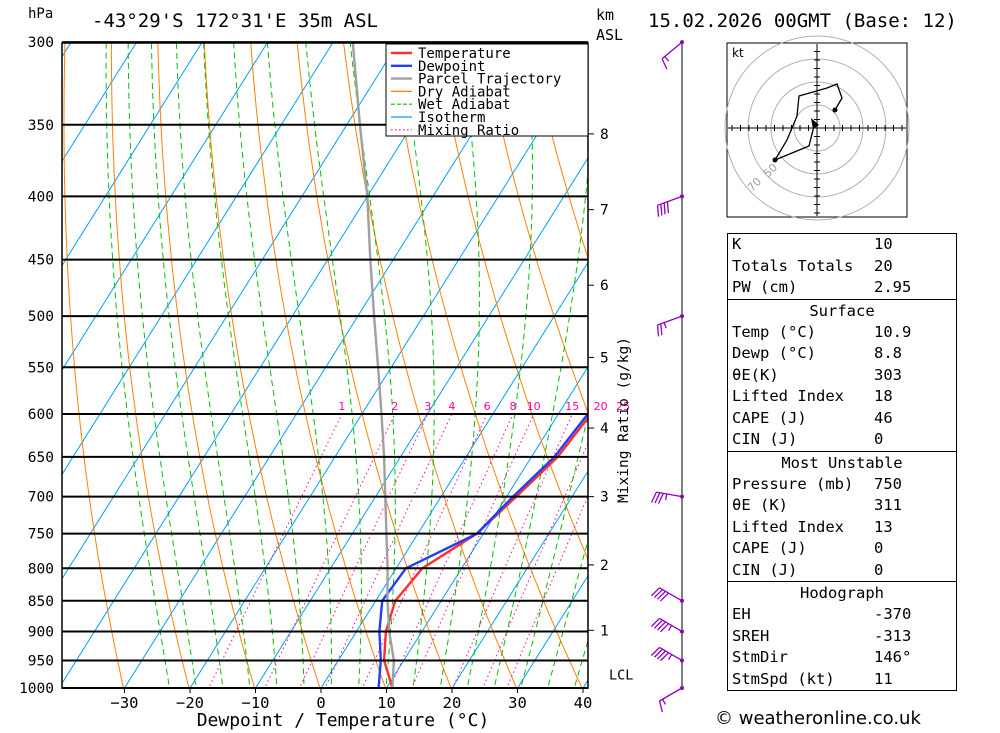 Image resolution: width=1000 pixels, height=733 pixels. I want to click on km-tick-label: 8, so click(604, 135).